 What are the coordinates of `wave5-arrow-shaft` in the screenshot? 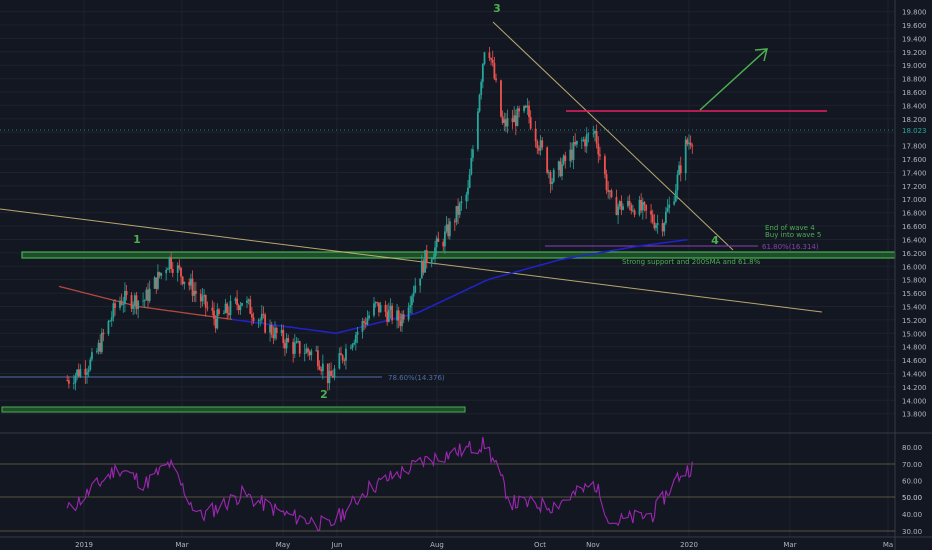 It's located at (733, 79).